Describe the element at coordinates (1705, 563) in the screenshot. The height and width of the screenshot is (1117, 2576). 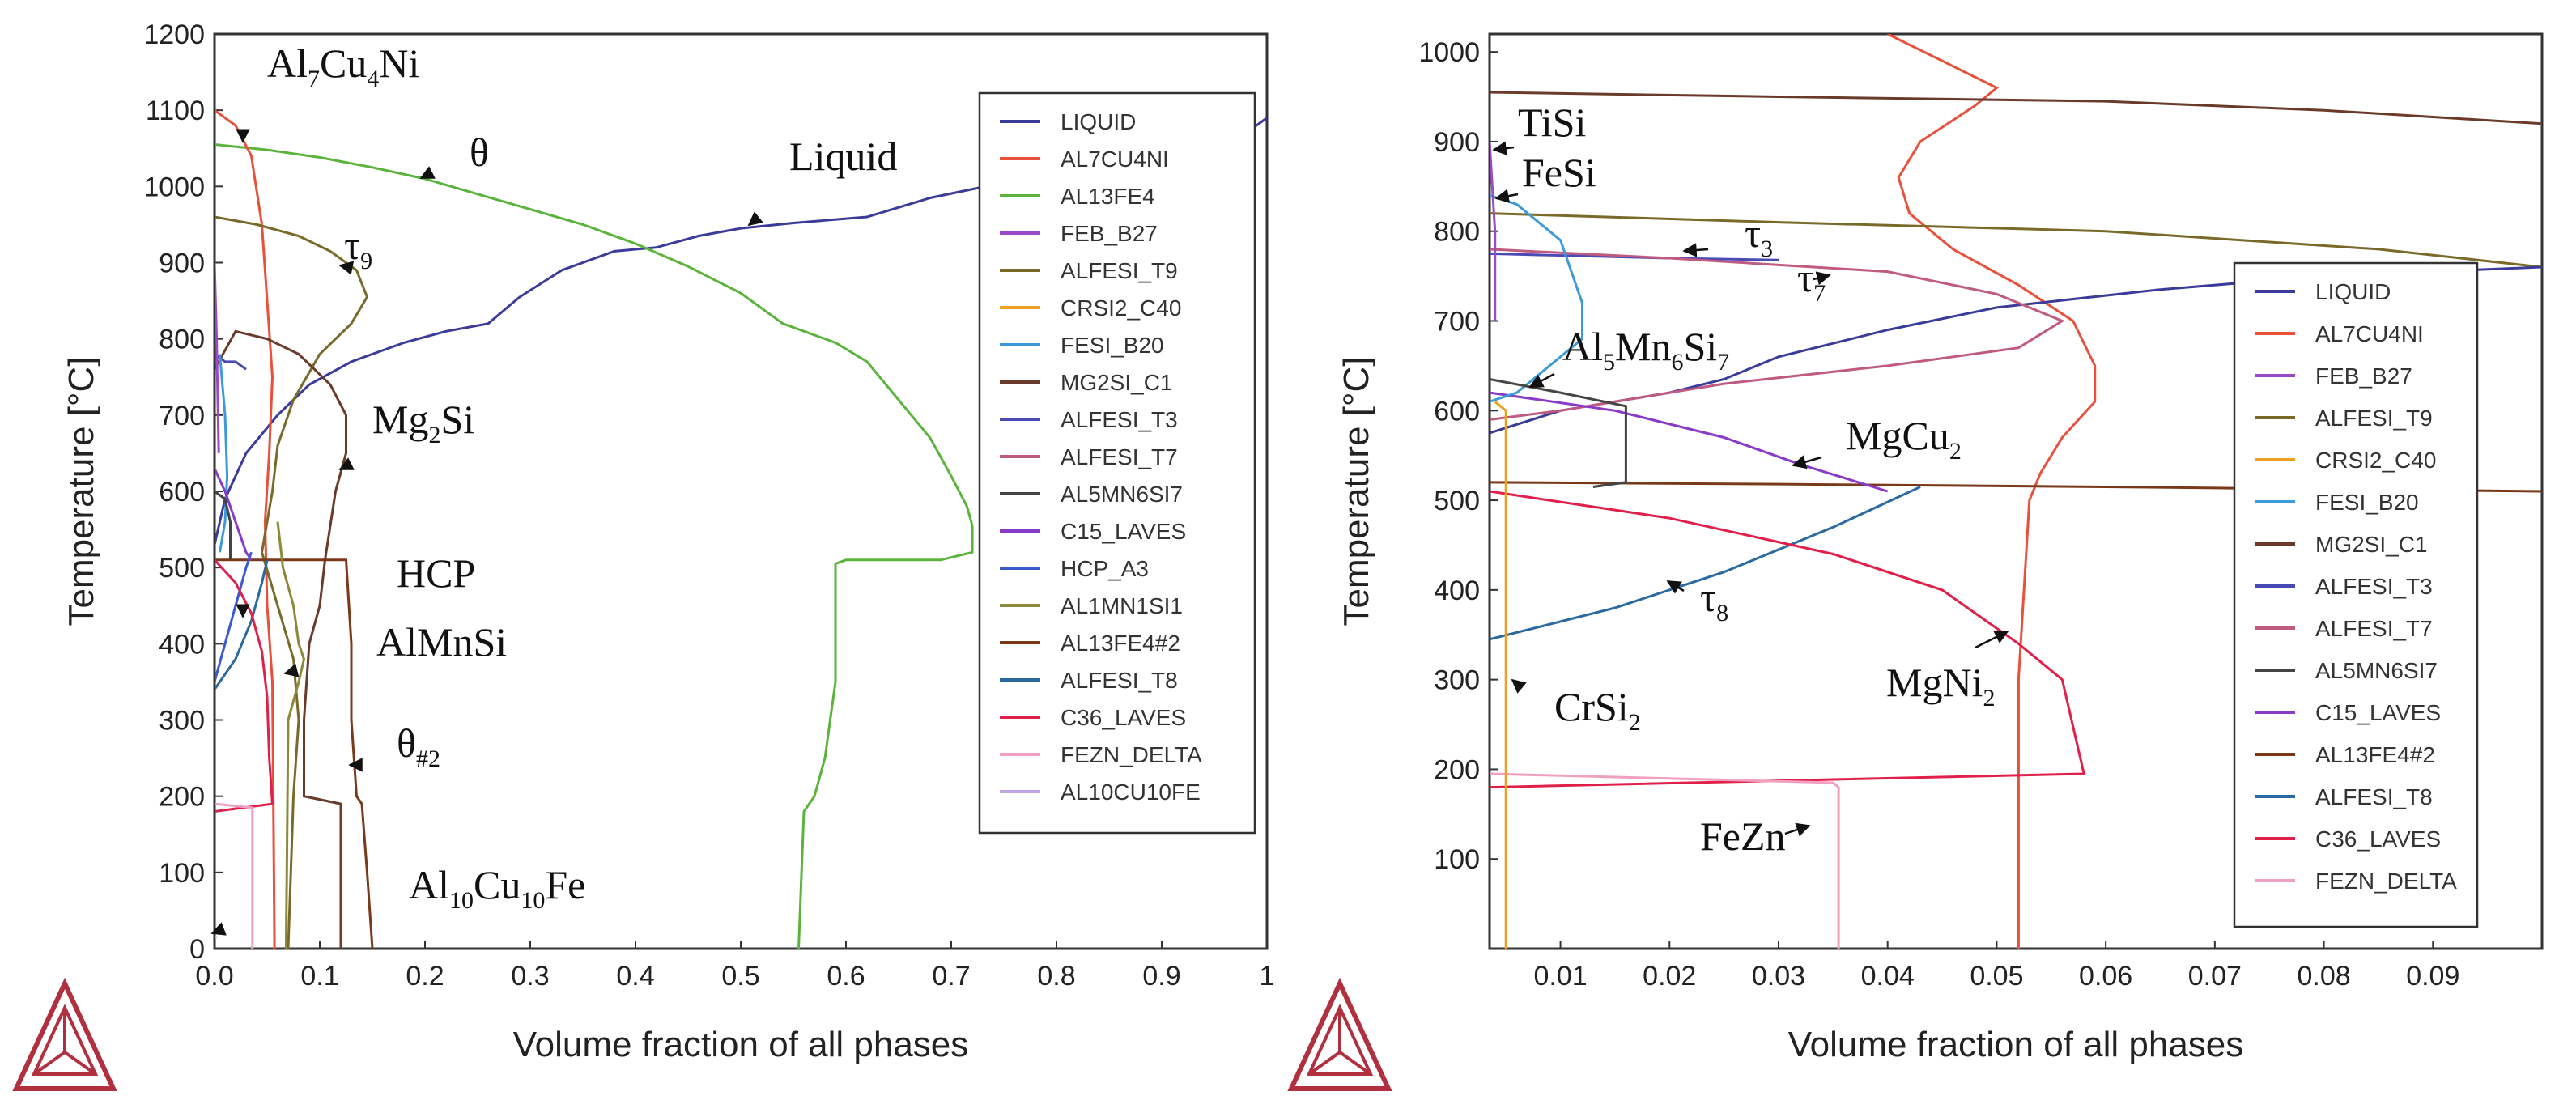
I see `series-alfesi-t8` at that location.